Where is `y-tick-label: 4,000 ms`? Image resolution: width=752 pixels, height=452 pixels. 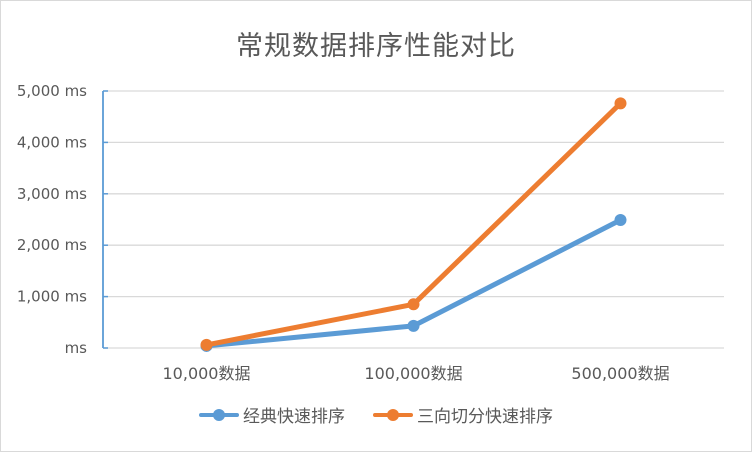
y-tick-label: 4,000 ms is located at coordinates (52, 142).